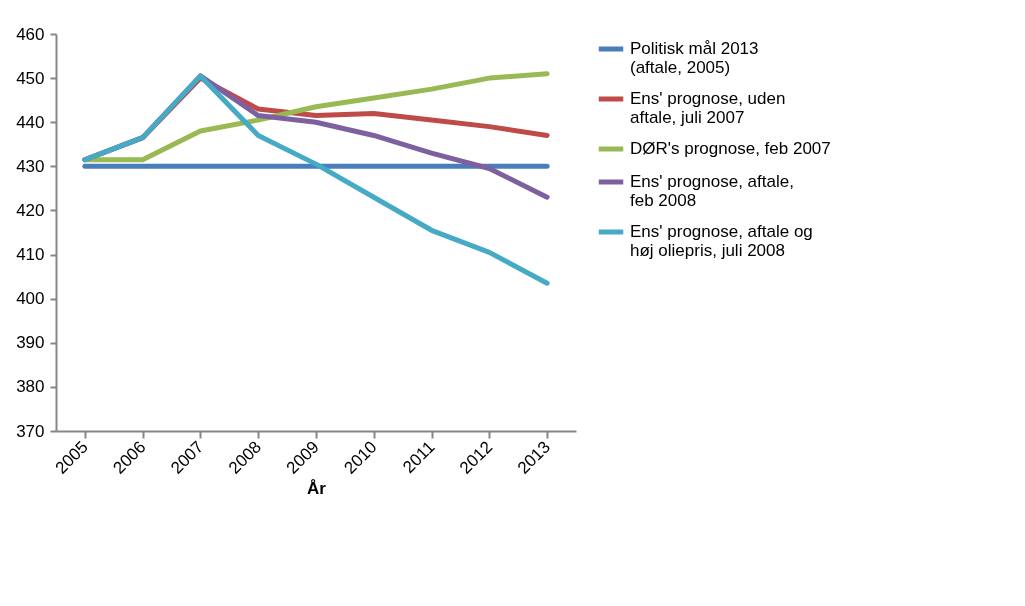  I want to click on legend-label: Politisk mål 2013 (aftale, 2005), so click(694, 58).